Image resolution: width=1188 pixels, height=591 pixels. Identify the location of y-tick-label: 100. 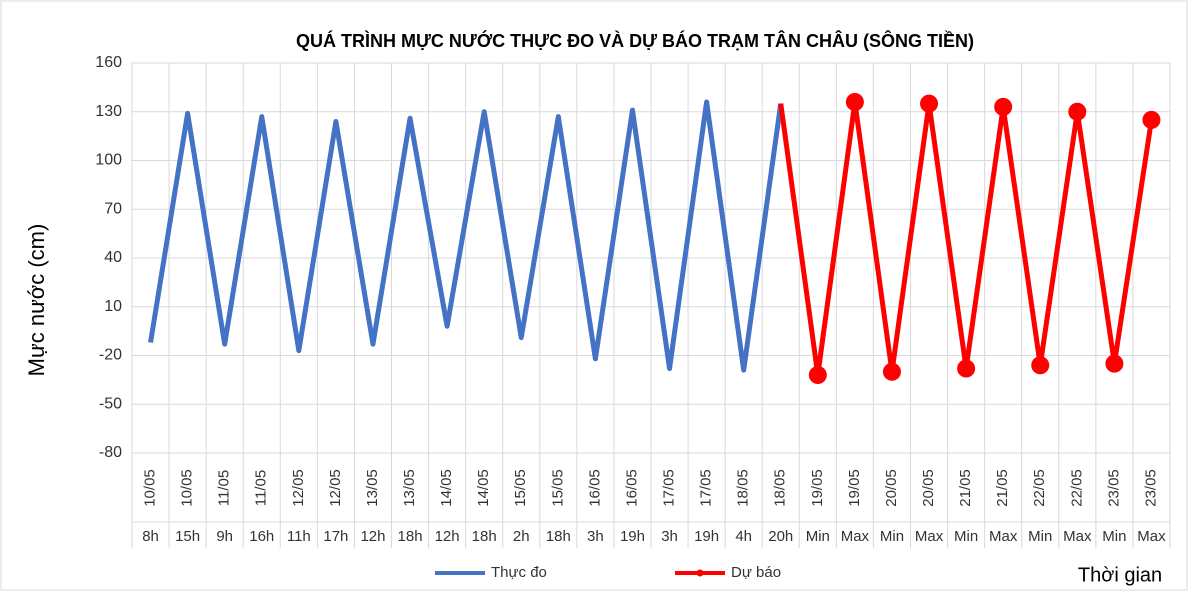
(108, 160).